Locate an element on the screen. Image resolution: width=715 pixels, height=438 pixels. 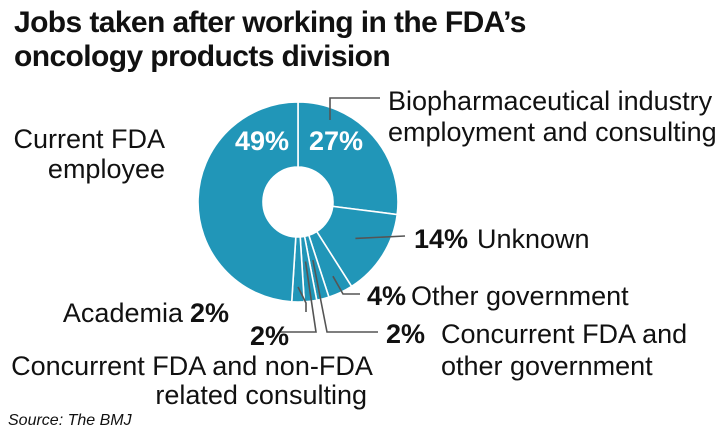
slice-current-fda is located at coordinates (248, 202).